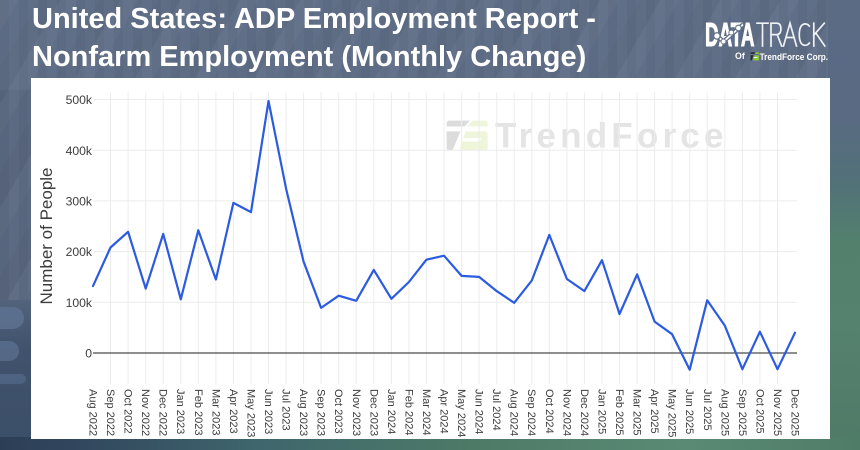 This screenshot has height=450, width=860. What do you see at coordinates (391, 411) in the screenshot?
I see `svg-text: Jan 2024` at bounding box center [391, 411].